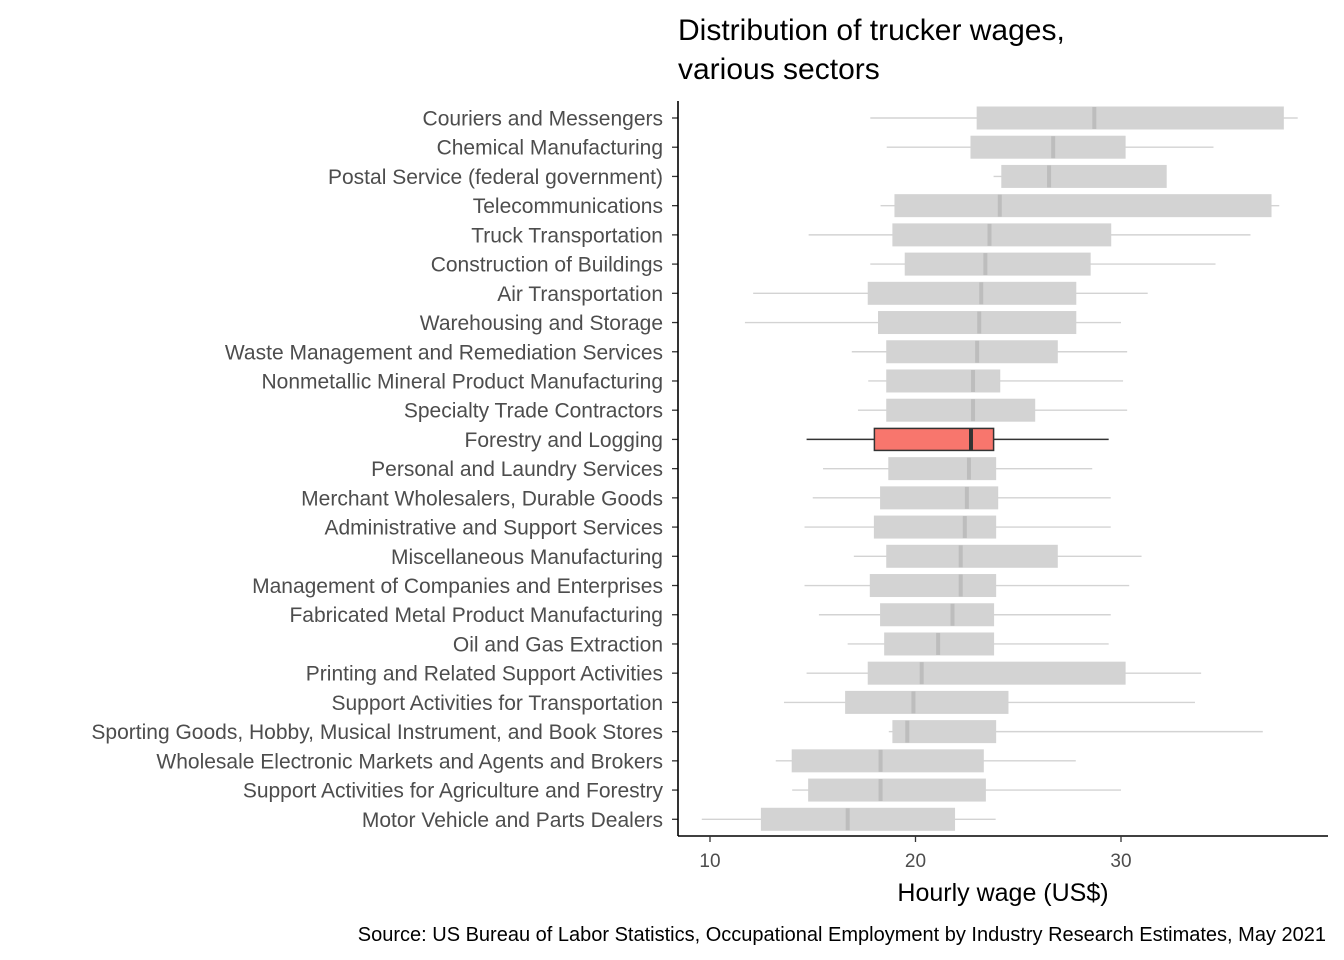 This screenshot has height=960, width=1344. Describe the element at coordinates (871, 30) in the screenshot. I see `chart-title-line-1: Distribution of trucker wages,` at that location.